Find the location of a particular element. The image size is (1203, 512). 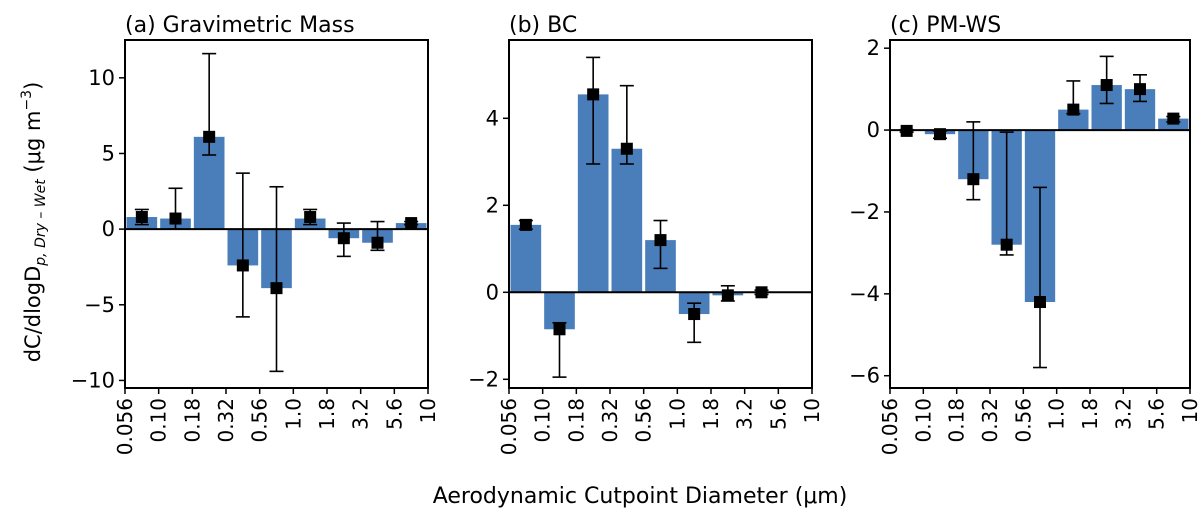

y-tick-label: 4 is located at coordinates (492, 118).